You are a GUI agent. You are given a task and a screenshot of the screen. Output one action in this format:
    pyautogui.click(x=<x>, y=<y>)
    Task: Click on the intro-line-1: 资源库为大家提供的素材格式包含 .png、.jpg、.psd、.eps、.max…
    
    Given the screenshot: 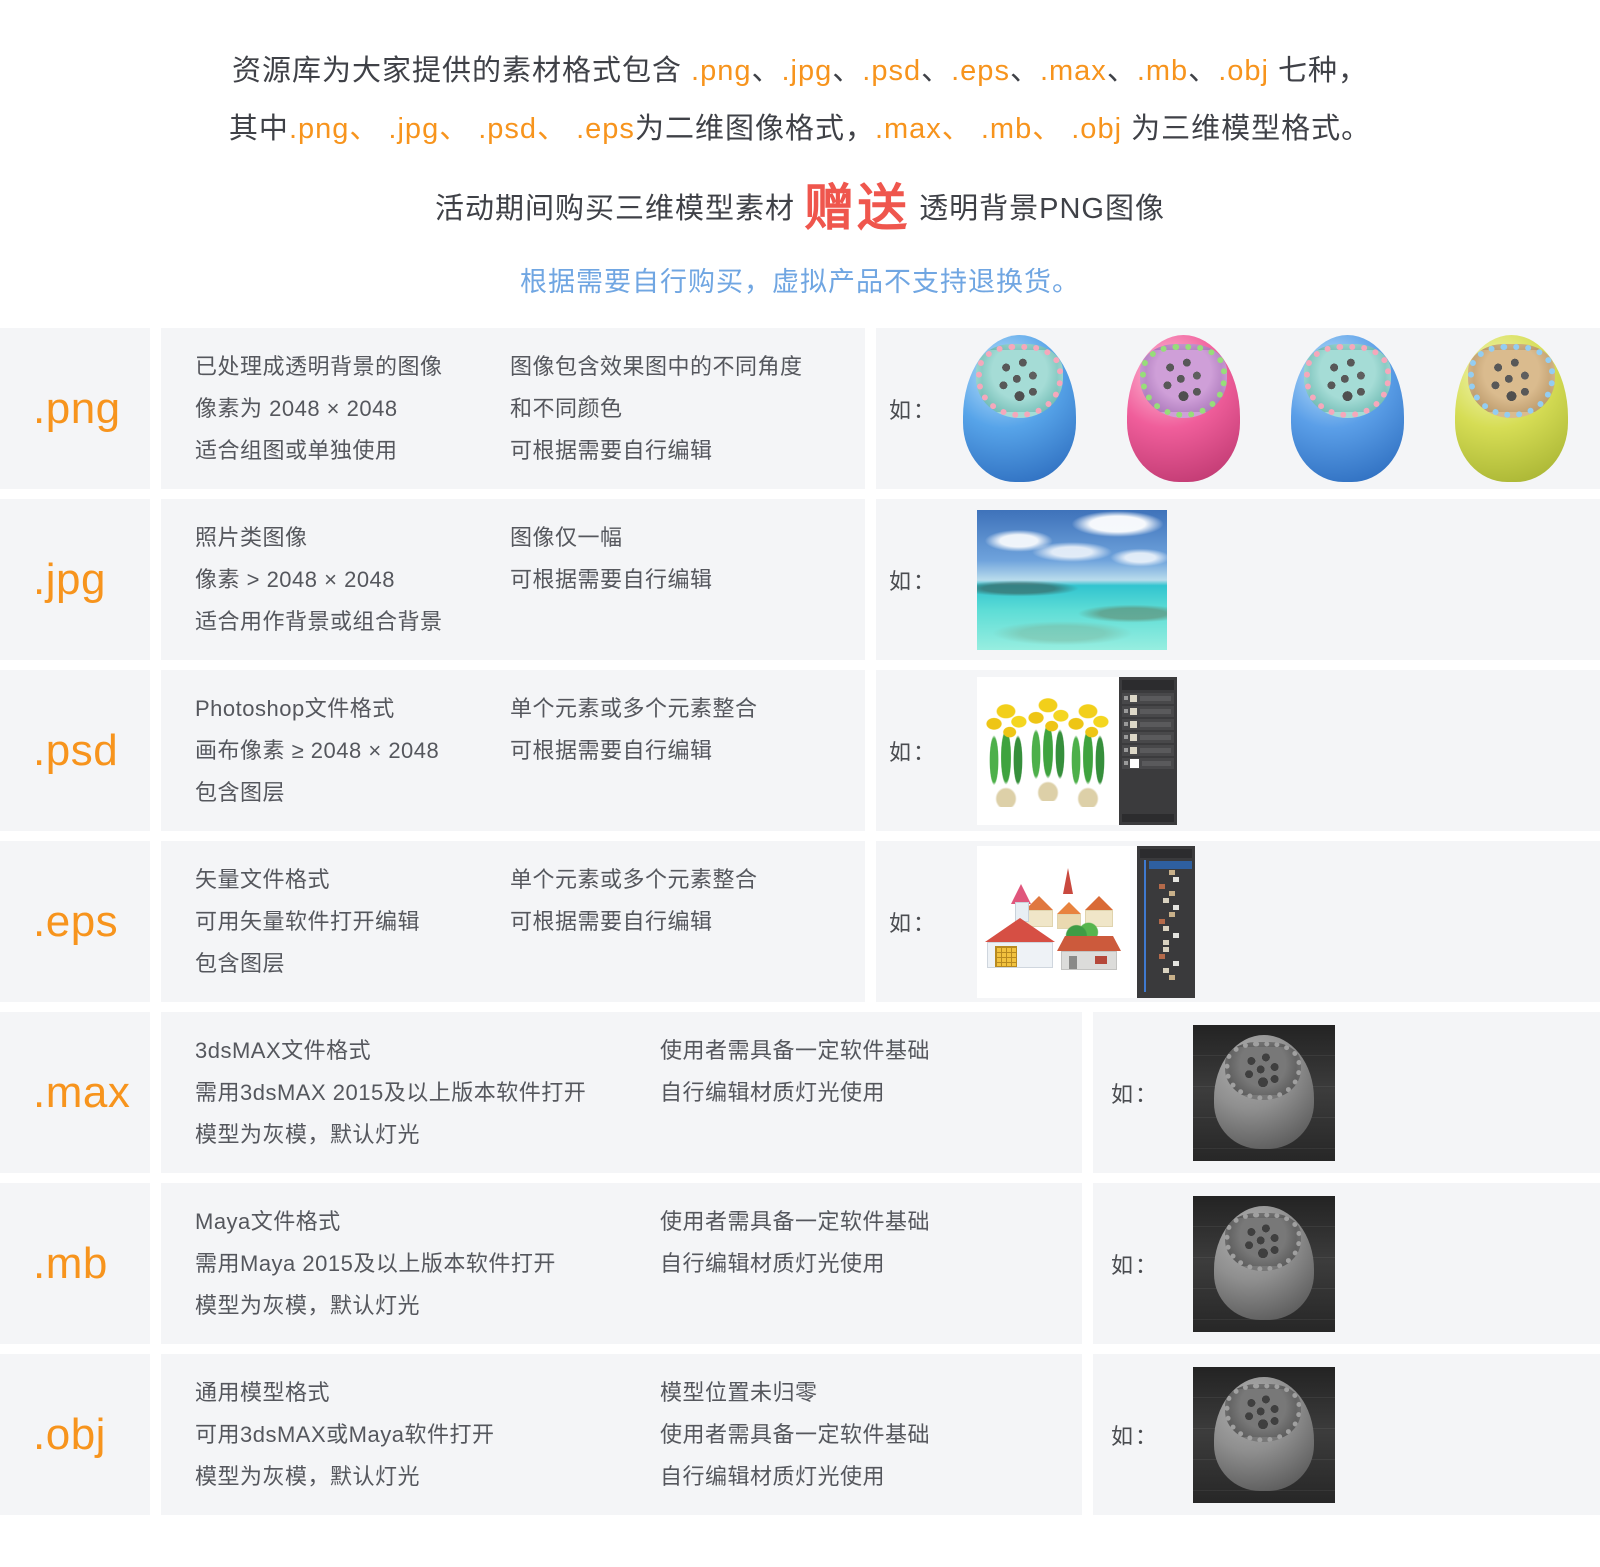 What is the action you would take?
    pyautogui.click(x=800, y=71)
    